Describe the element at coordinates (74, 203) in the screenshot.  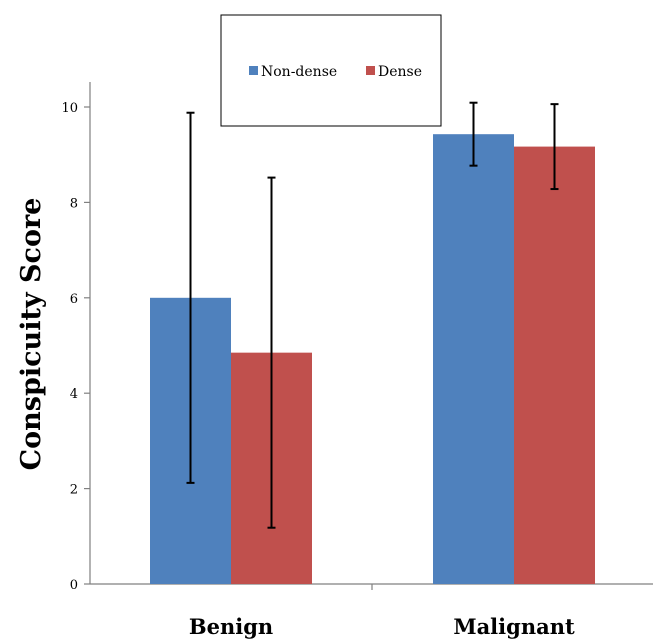
I see `y-tick-label: 8` at that location.